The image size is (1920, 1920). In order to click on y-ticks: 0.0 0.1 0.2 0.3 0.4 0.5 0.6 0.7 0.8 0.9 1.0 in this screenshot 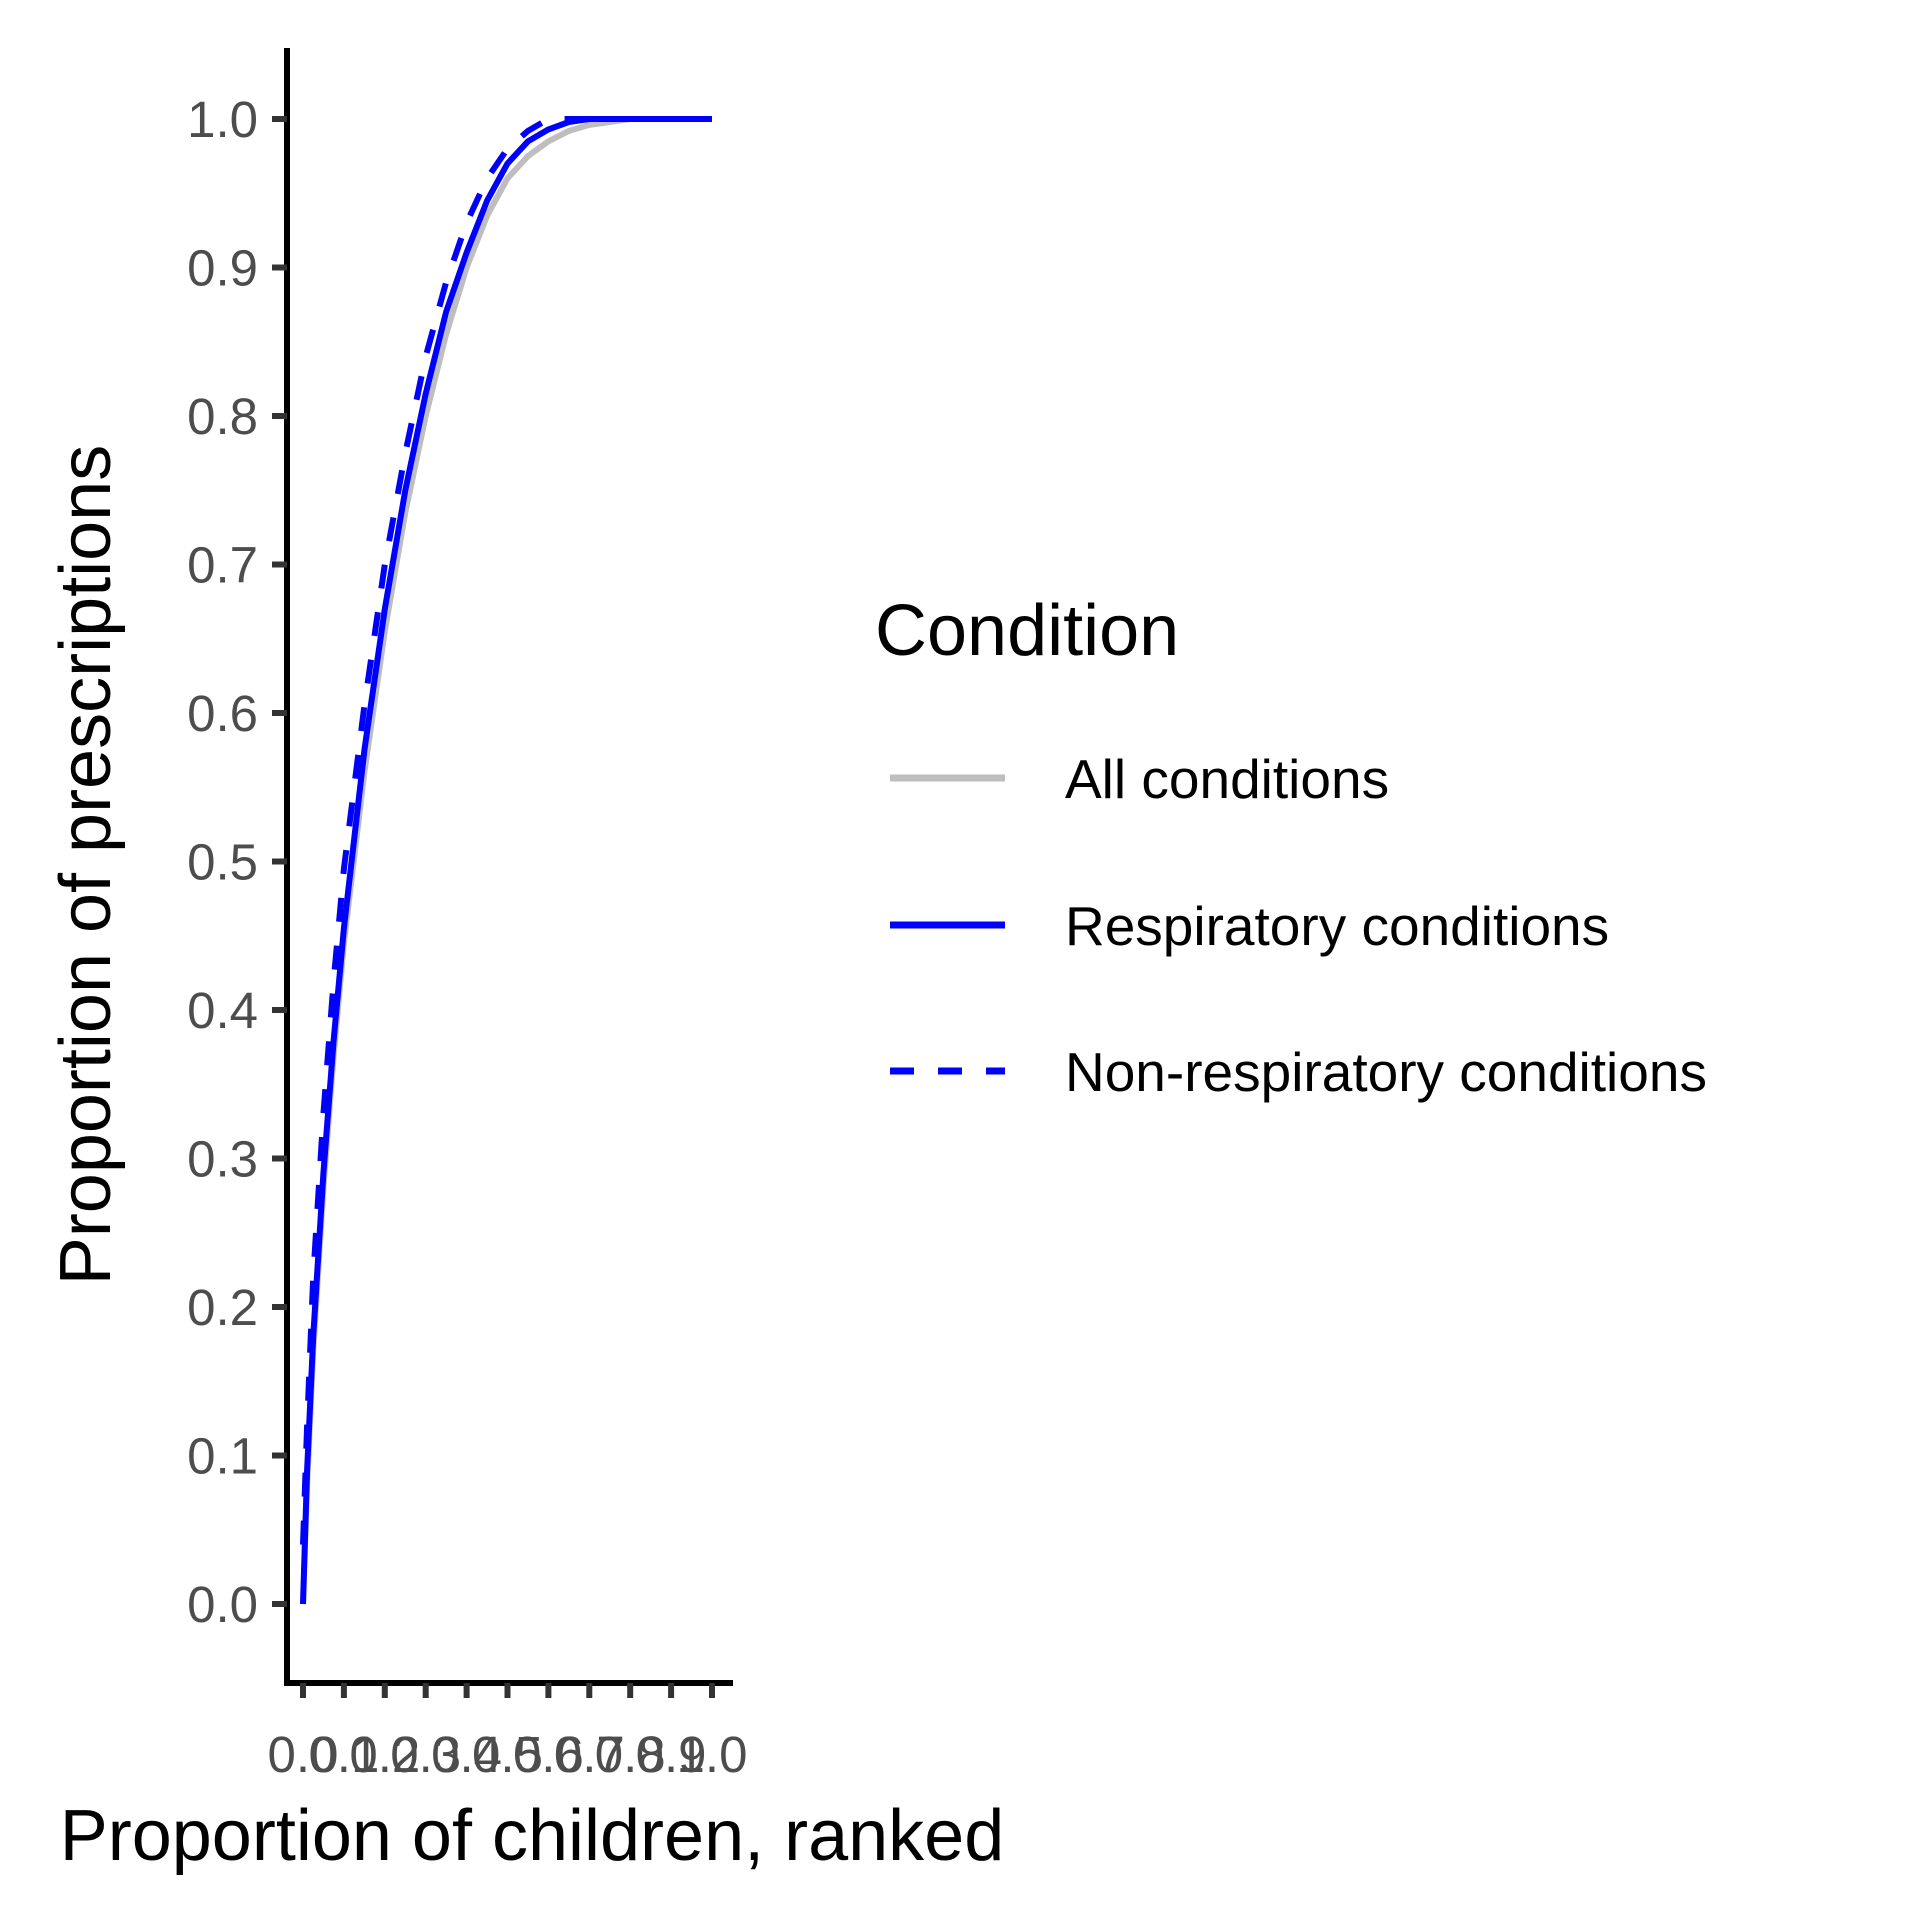, I will do `click(237, 862)`.